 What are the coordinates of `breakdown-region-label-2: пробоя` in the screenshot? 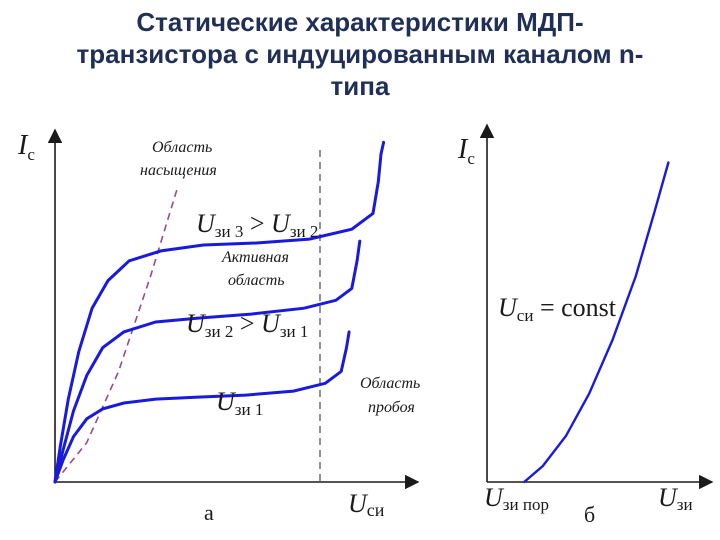 It's located at (391, 407).